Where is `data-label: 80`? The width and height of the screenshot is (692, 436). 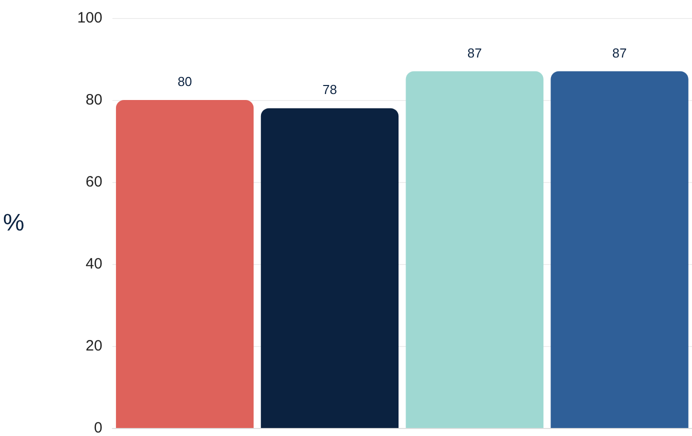 data-label: 80 is located at coordinates (185, 81).